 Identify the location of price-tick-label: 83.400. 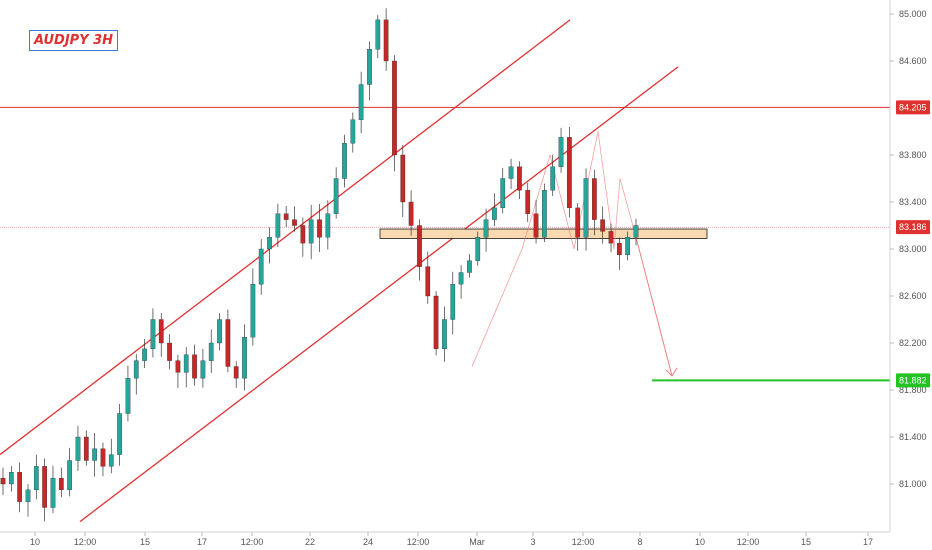
(913, 202).